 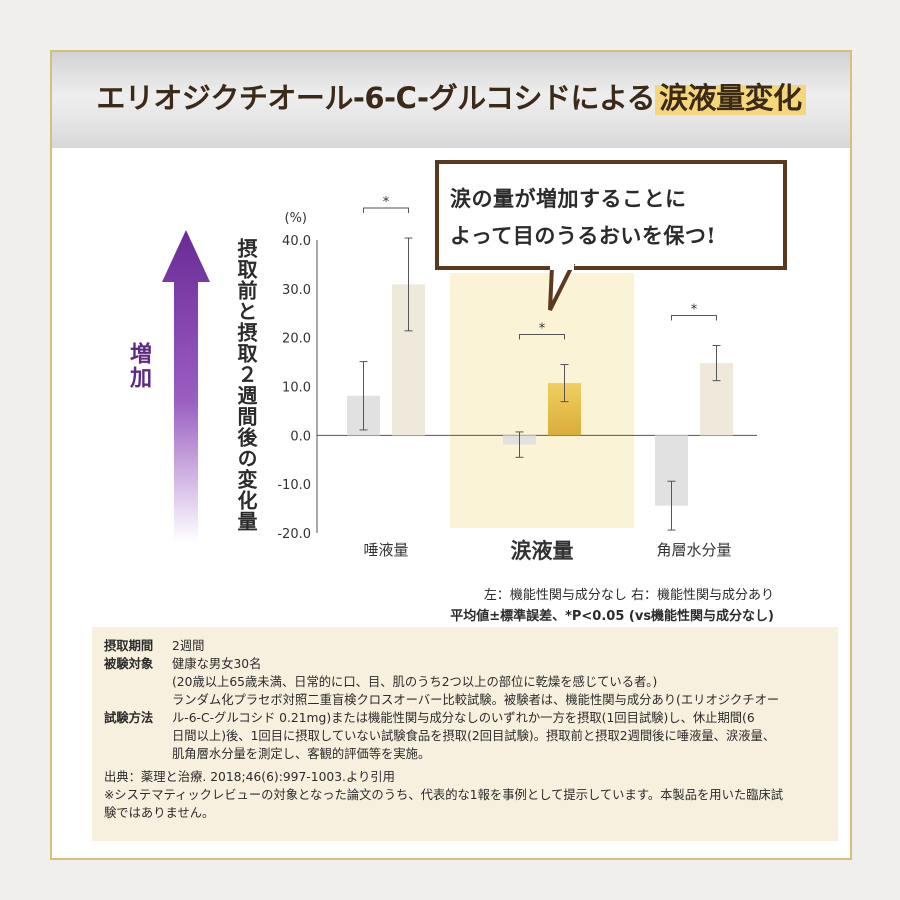 What do you see at coordinates (217, 664) in the screenshot?
I see `subjects-line1: 健康な男女30名` at bounding box center [217, 664].